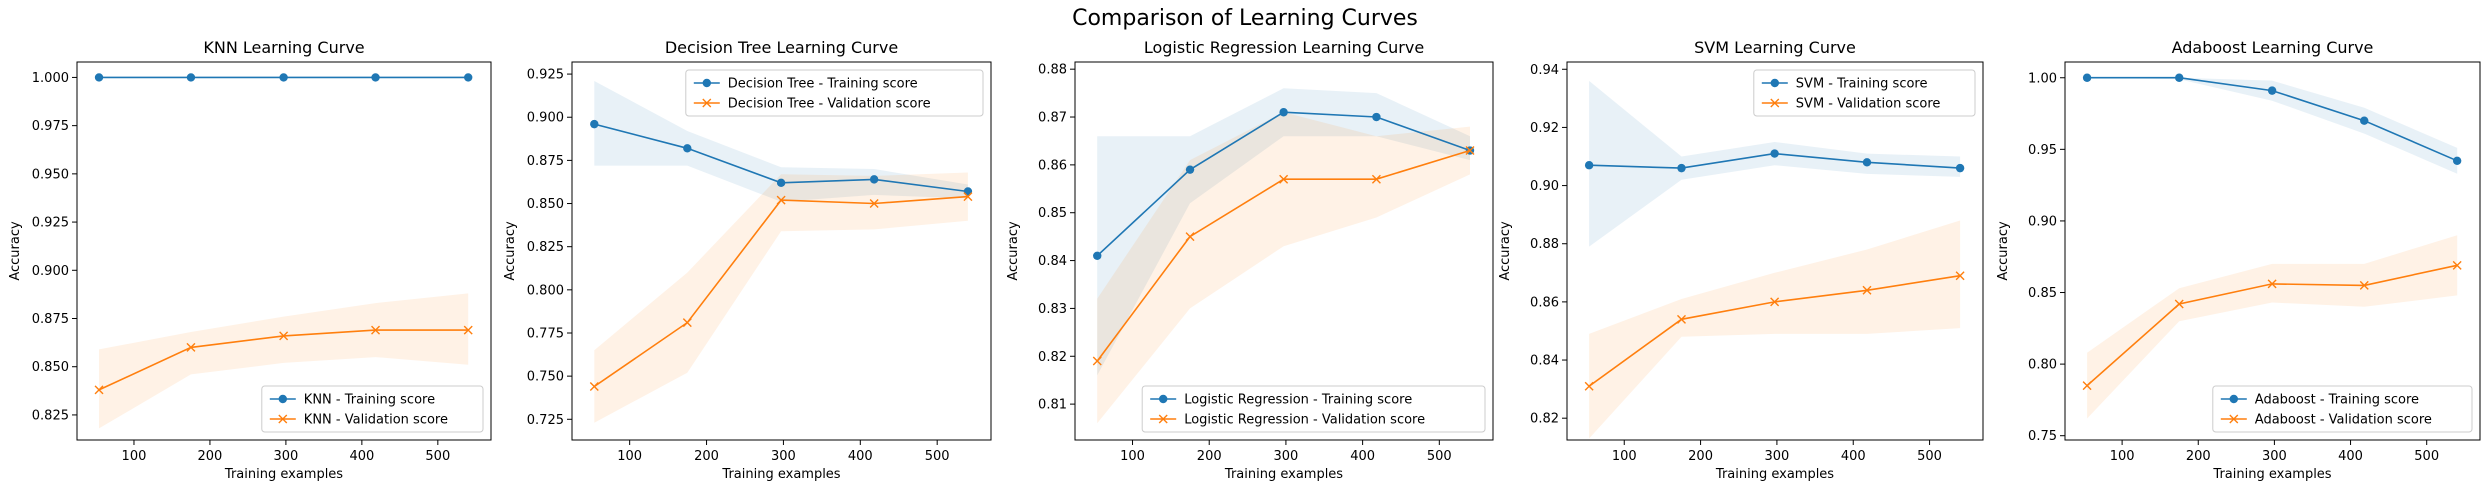 The height and width of the screenshot is (495, 2490). I want to click on y-tick-label: 0.88, so click(1052, 70).